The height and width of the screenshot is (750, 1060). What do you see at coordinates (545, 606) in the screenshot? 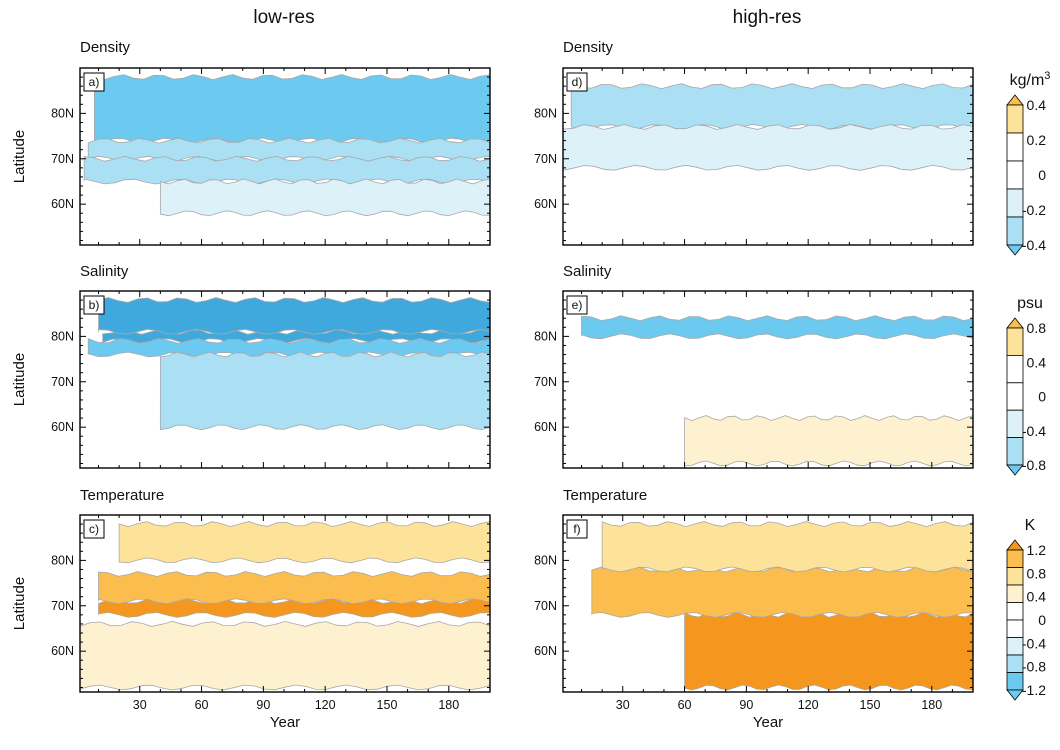
I see `y-tick-label-f-70: 70N` at bounding box center [545, 606].